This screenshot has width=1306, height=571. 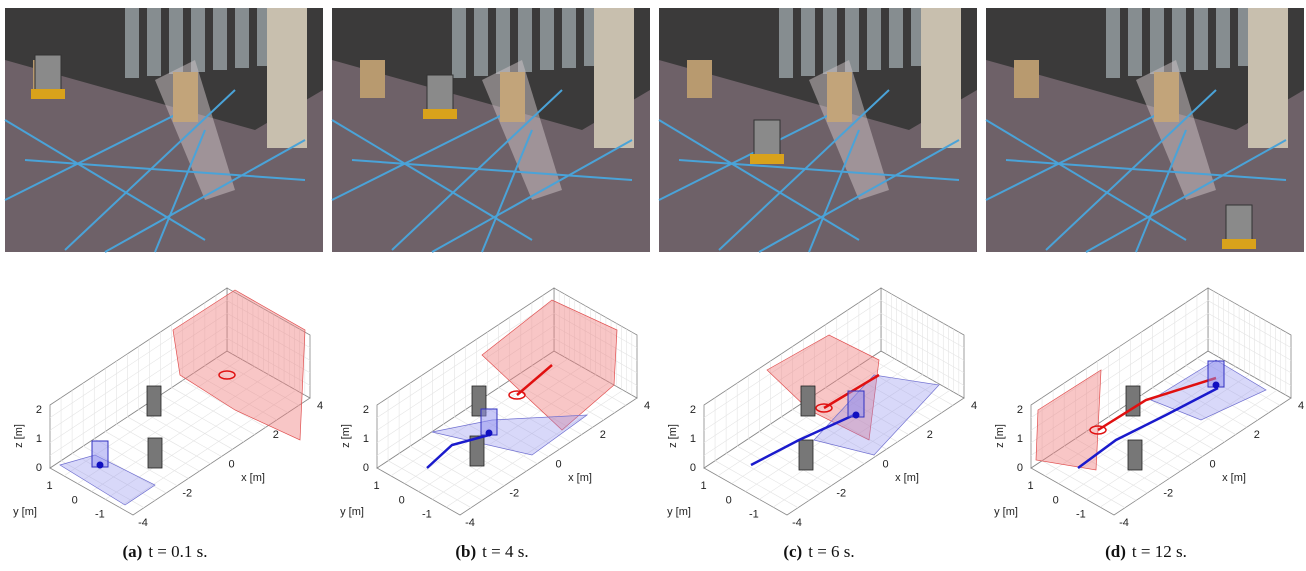 I want to click on trajectory-red, so click(x=1157, y=404).